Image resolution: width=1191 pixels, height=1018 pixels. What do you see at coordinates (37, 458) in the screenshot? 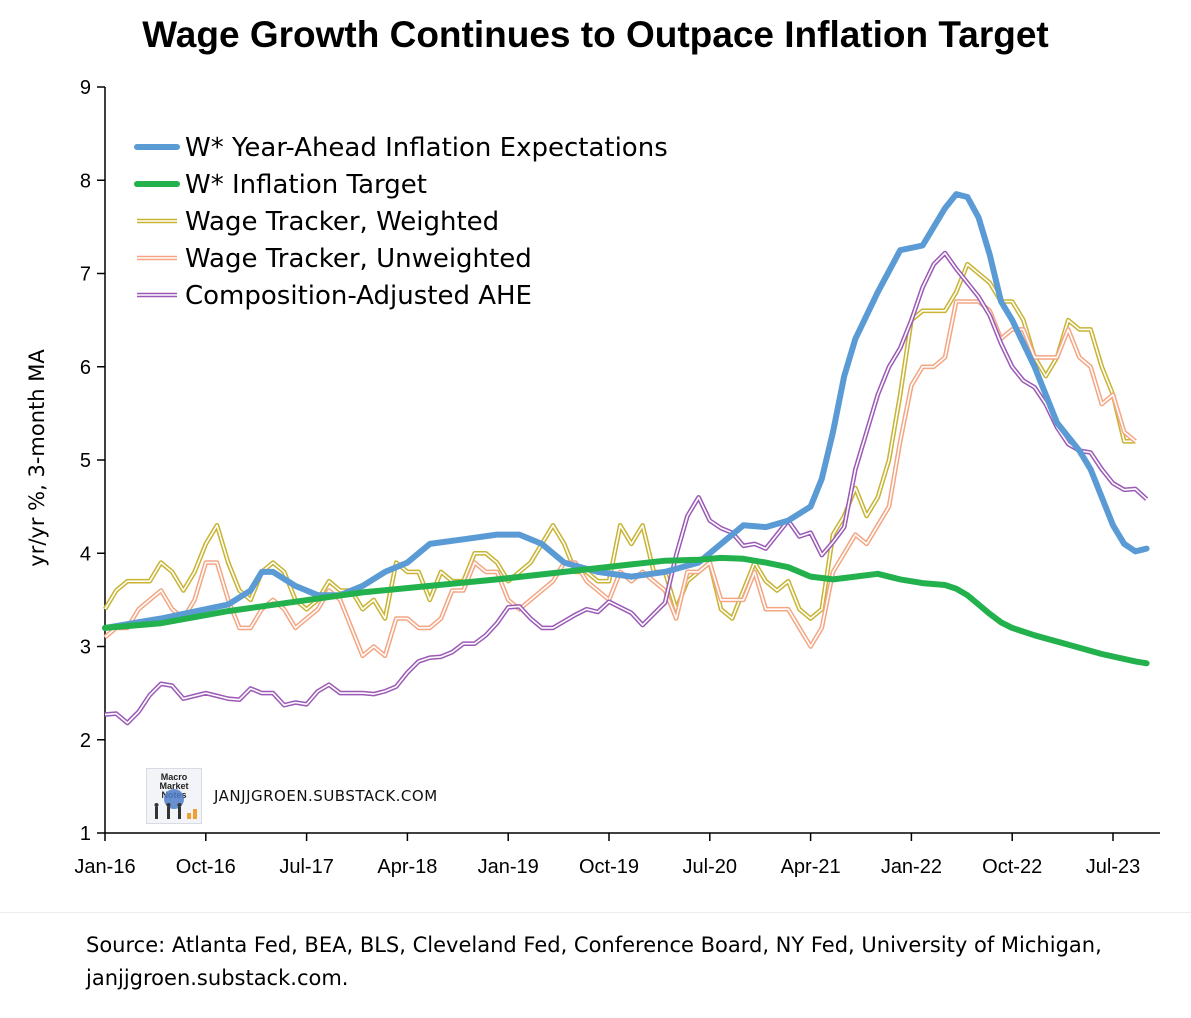
I see `y-axis-label: yr/yr %, 3-month MA` at bounding box center [37, 458].